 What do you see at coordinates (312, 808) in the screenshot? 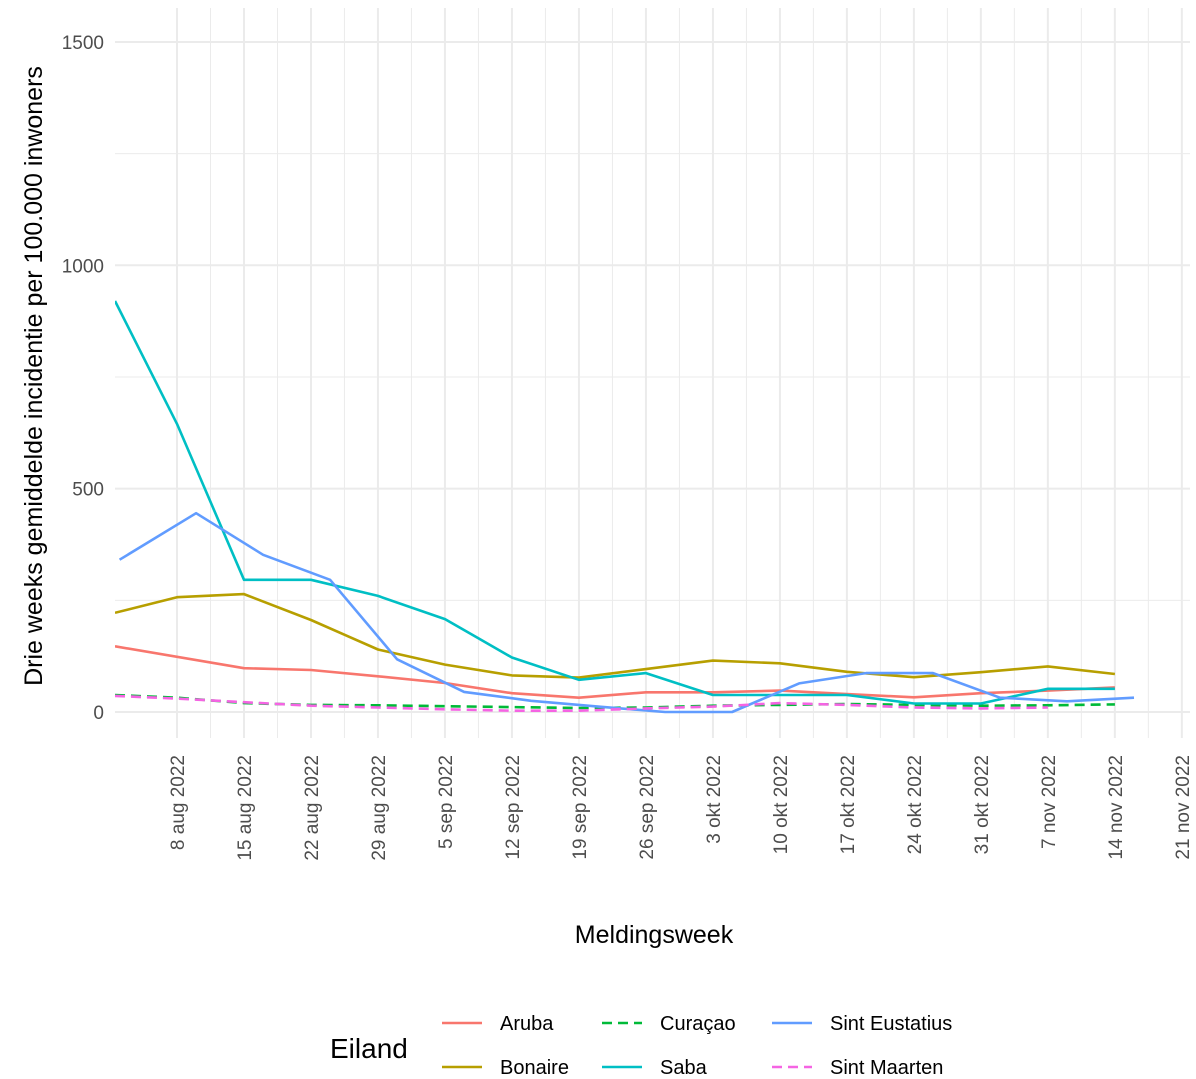
I see `x-tick-label: 22 aug 2022` at bounding box center [312, 808].